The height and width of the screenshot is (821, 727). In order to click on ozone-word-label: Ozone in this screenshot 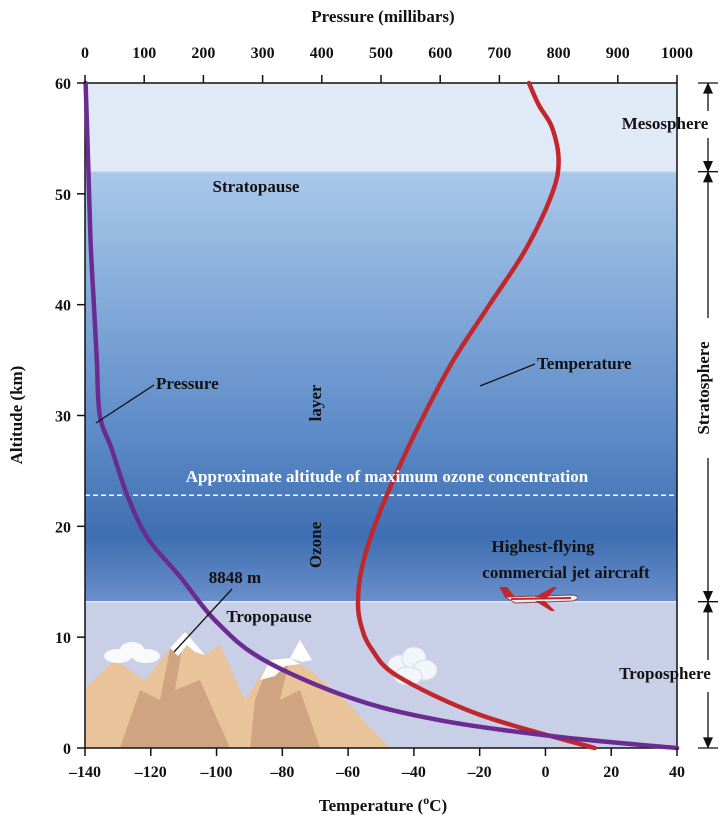, I will do `click(315, 544)`.